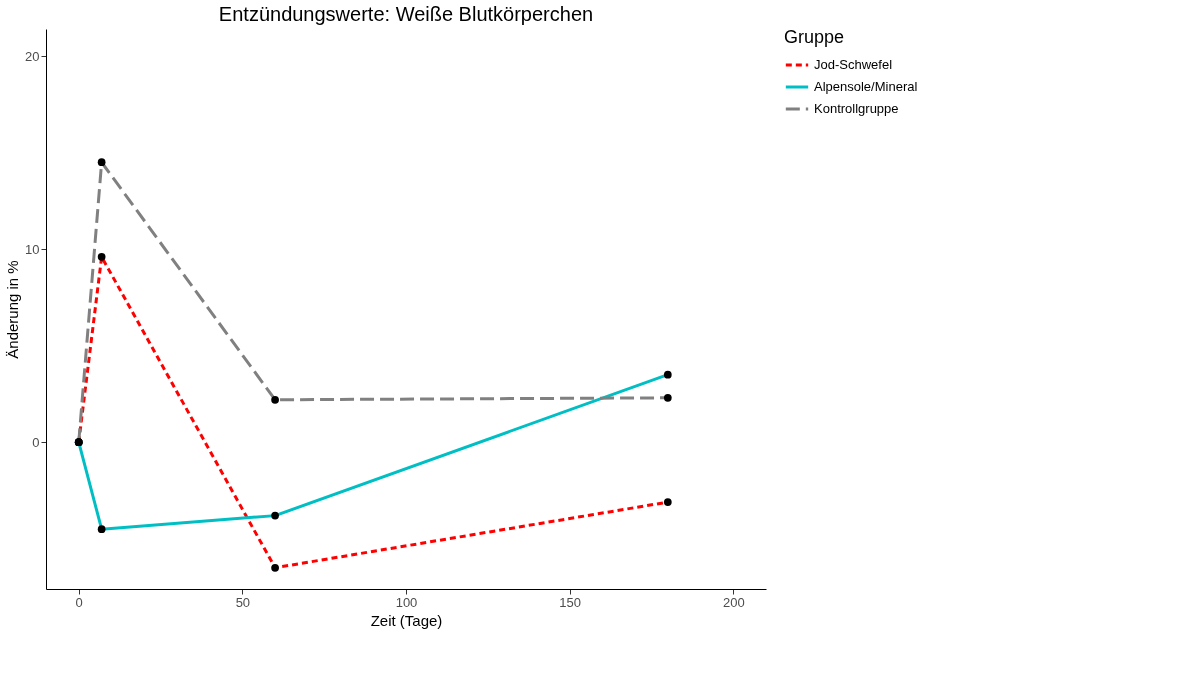 The width and height of the screenshot is (1197, 690). Describe the element at coordinates (36, 442) in the screenshot. I see `y-tick-label: 0` at that location.